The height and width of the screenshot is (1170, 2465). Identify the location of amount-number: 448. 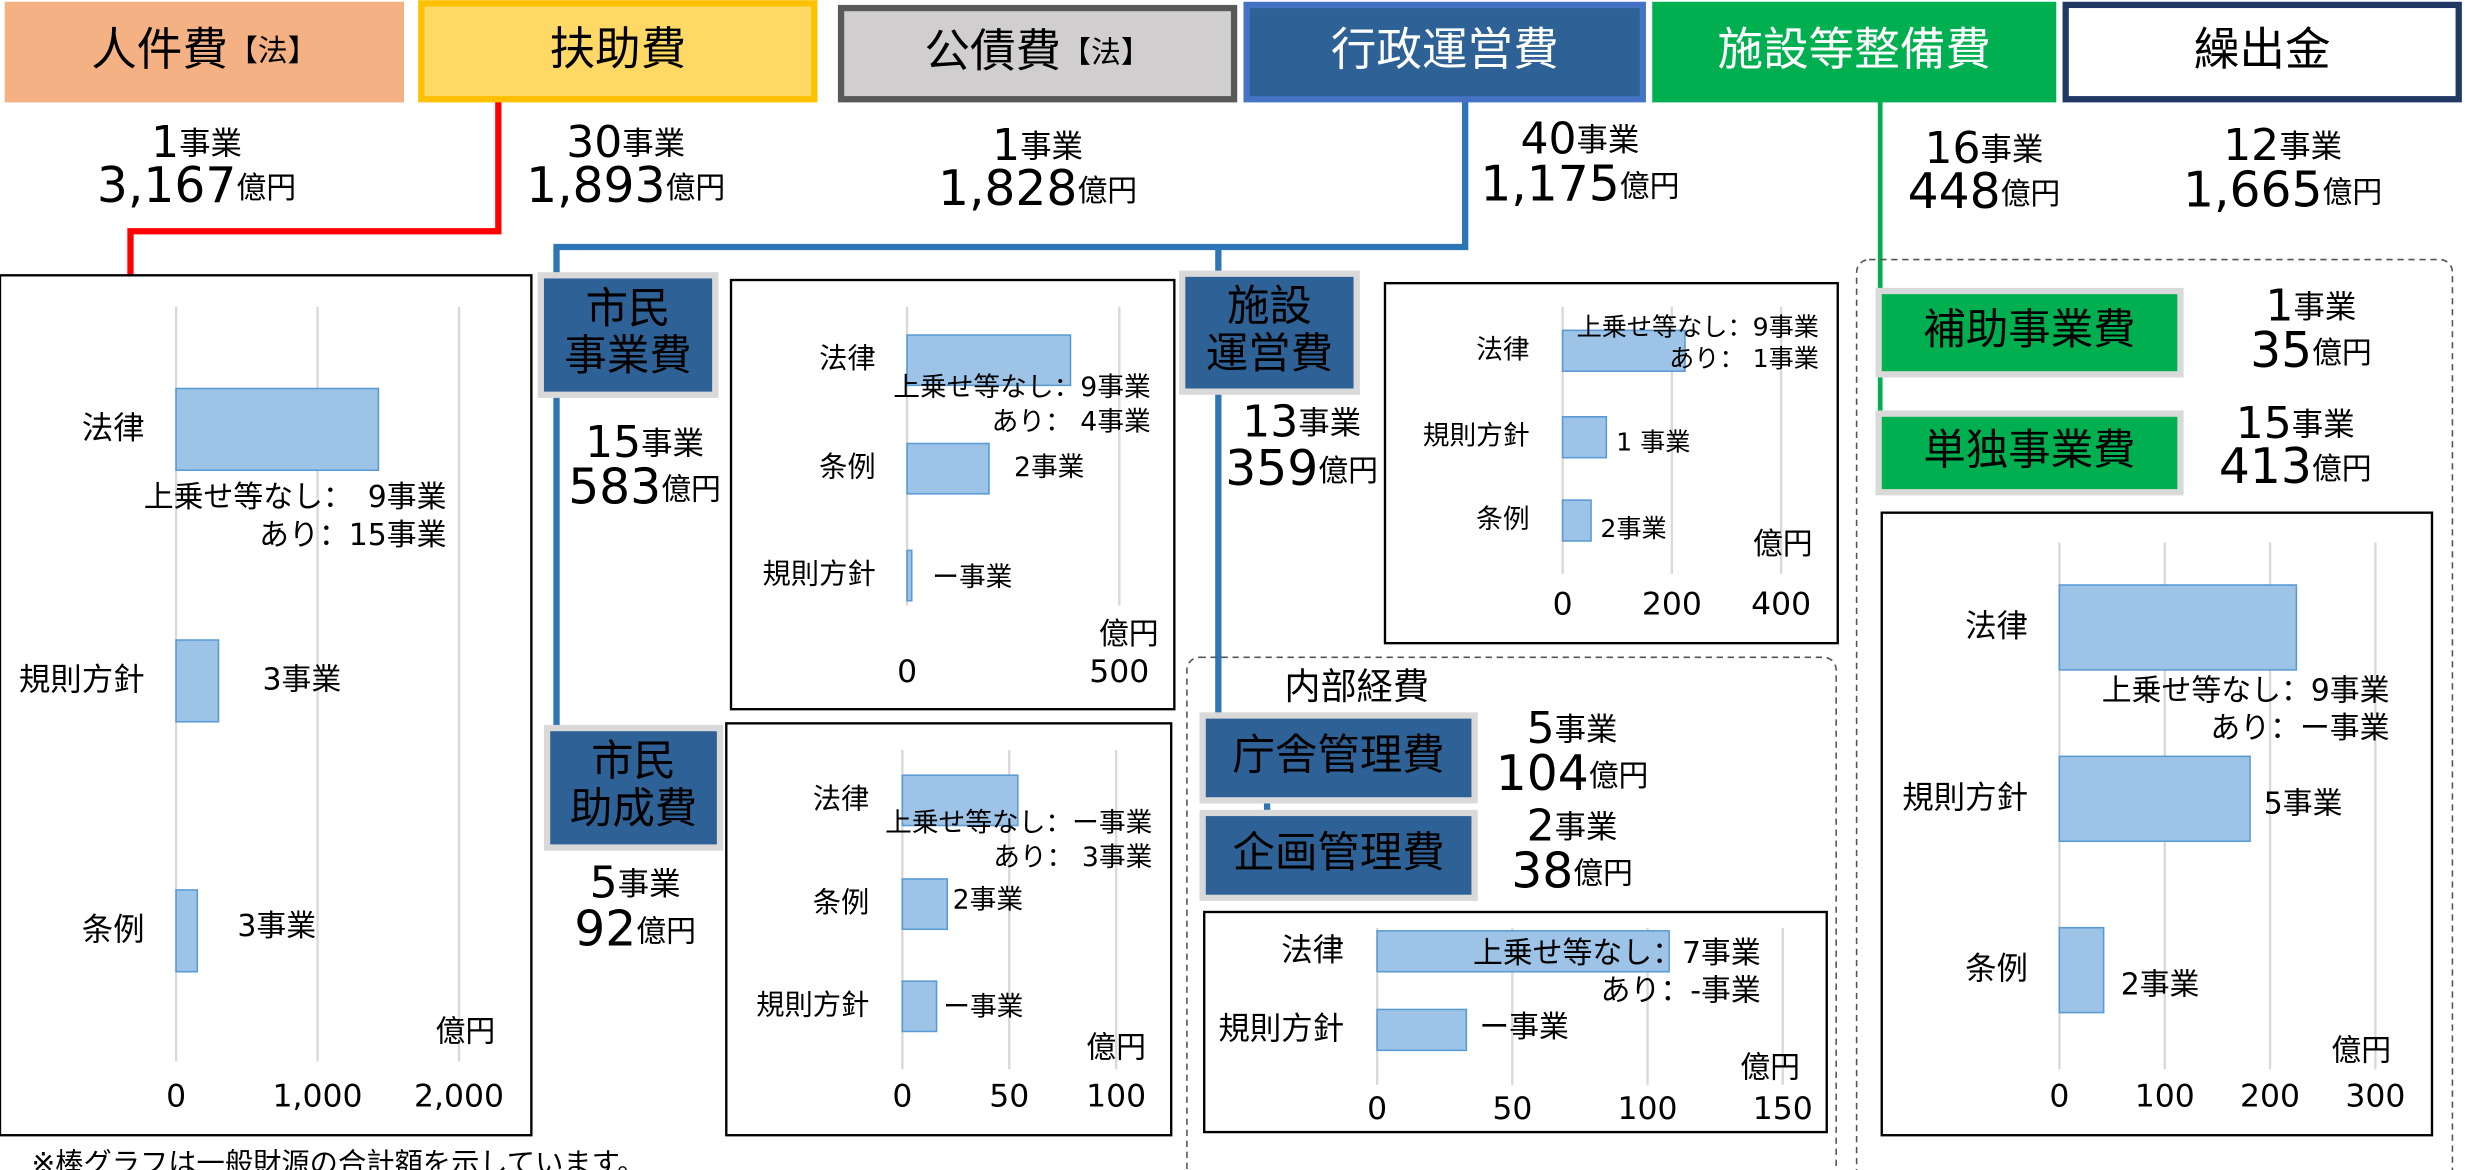
(1954, 192).